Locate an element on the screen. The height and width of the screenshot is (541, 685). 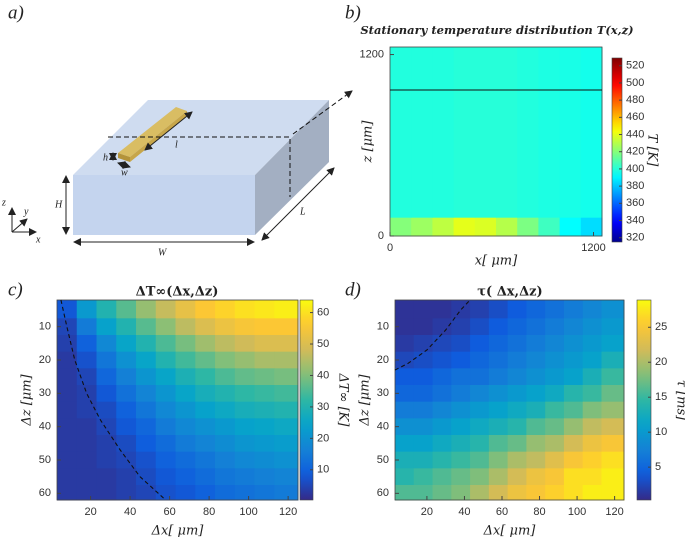
y-tick-label: 60 is located at coordinates (383, 493).